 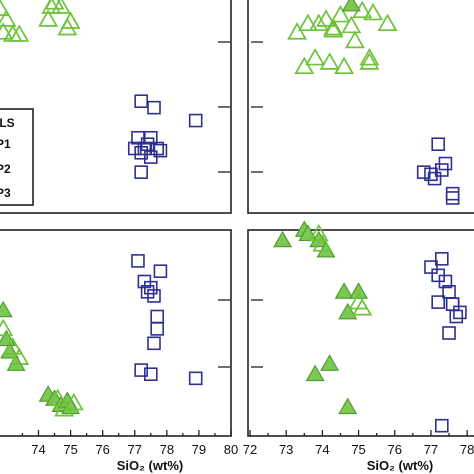 What do you see at coordinates (167, 449) in the screenshot?
I see `x-tick-label-bottom-left-4: 78` at bounding box center [167, 449].